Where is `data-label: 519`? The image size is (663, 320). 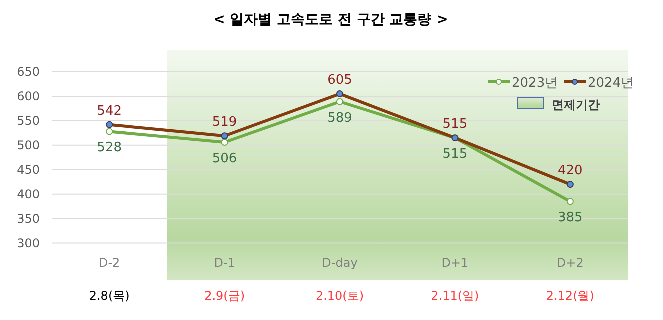
data-label: 519 is located at coordinates (225, 122).